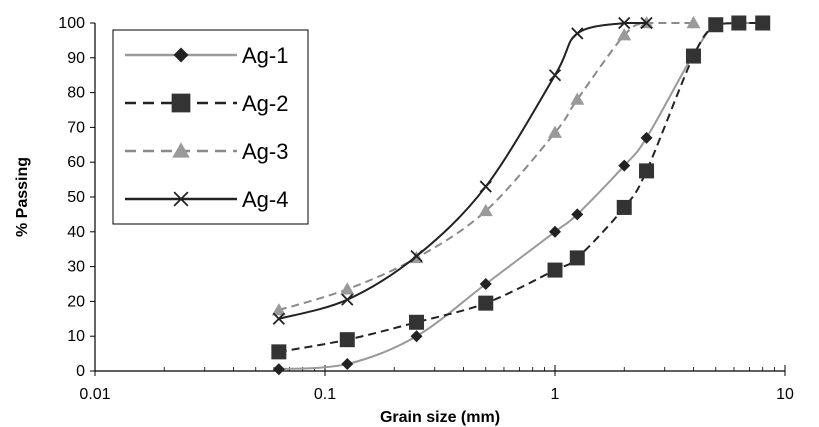 The image size is (819, 427). Describe the element at coordinates (206, 103) in the screenshot. I see `legend-entry-ag-2: Ag-2` at that location.